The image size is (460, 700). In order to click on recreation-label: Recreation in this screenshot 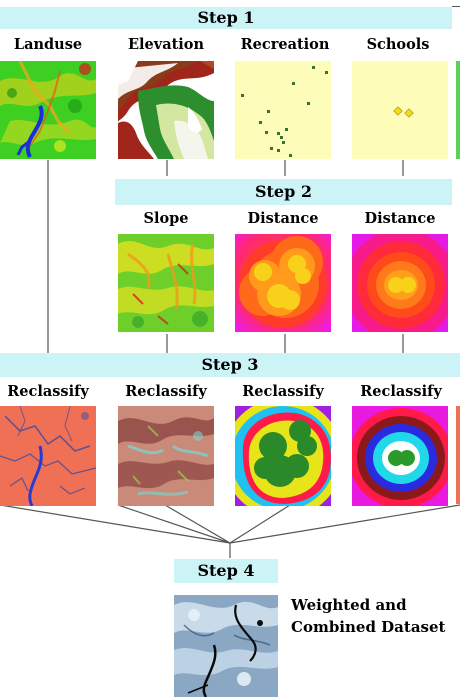, I will do `click(285, 44)`.